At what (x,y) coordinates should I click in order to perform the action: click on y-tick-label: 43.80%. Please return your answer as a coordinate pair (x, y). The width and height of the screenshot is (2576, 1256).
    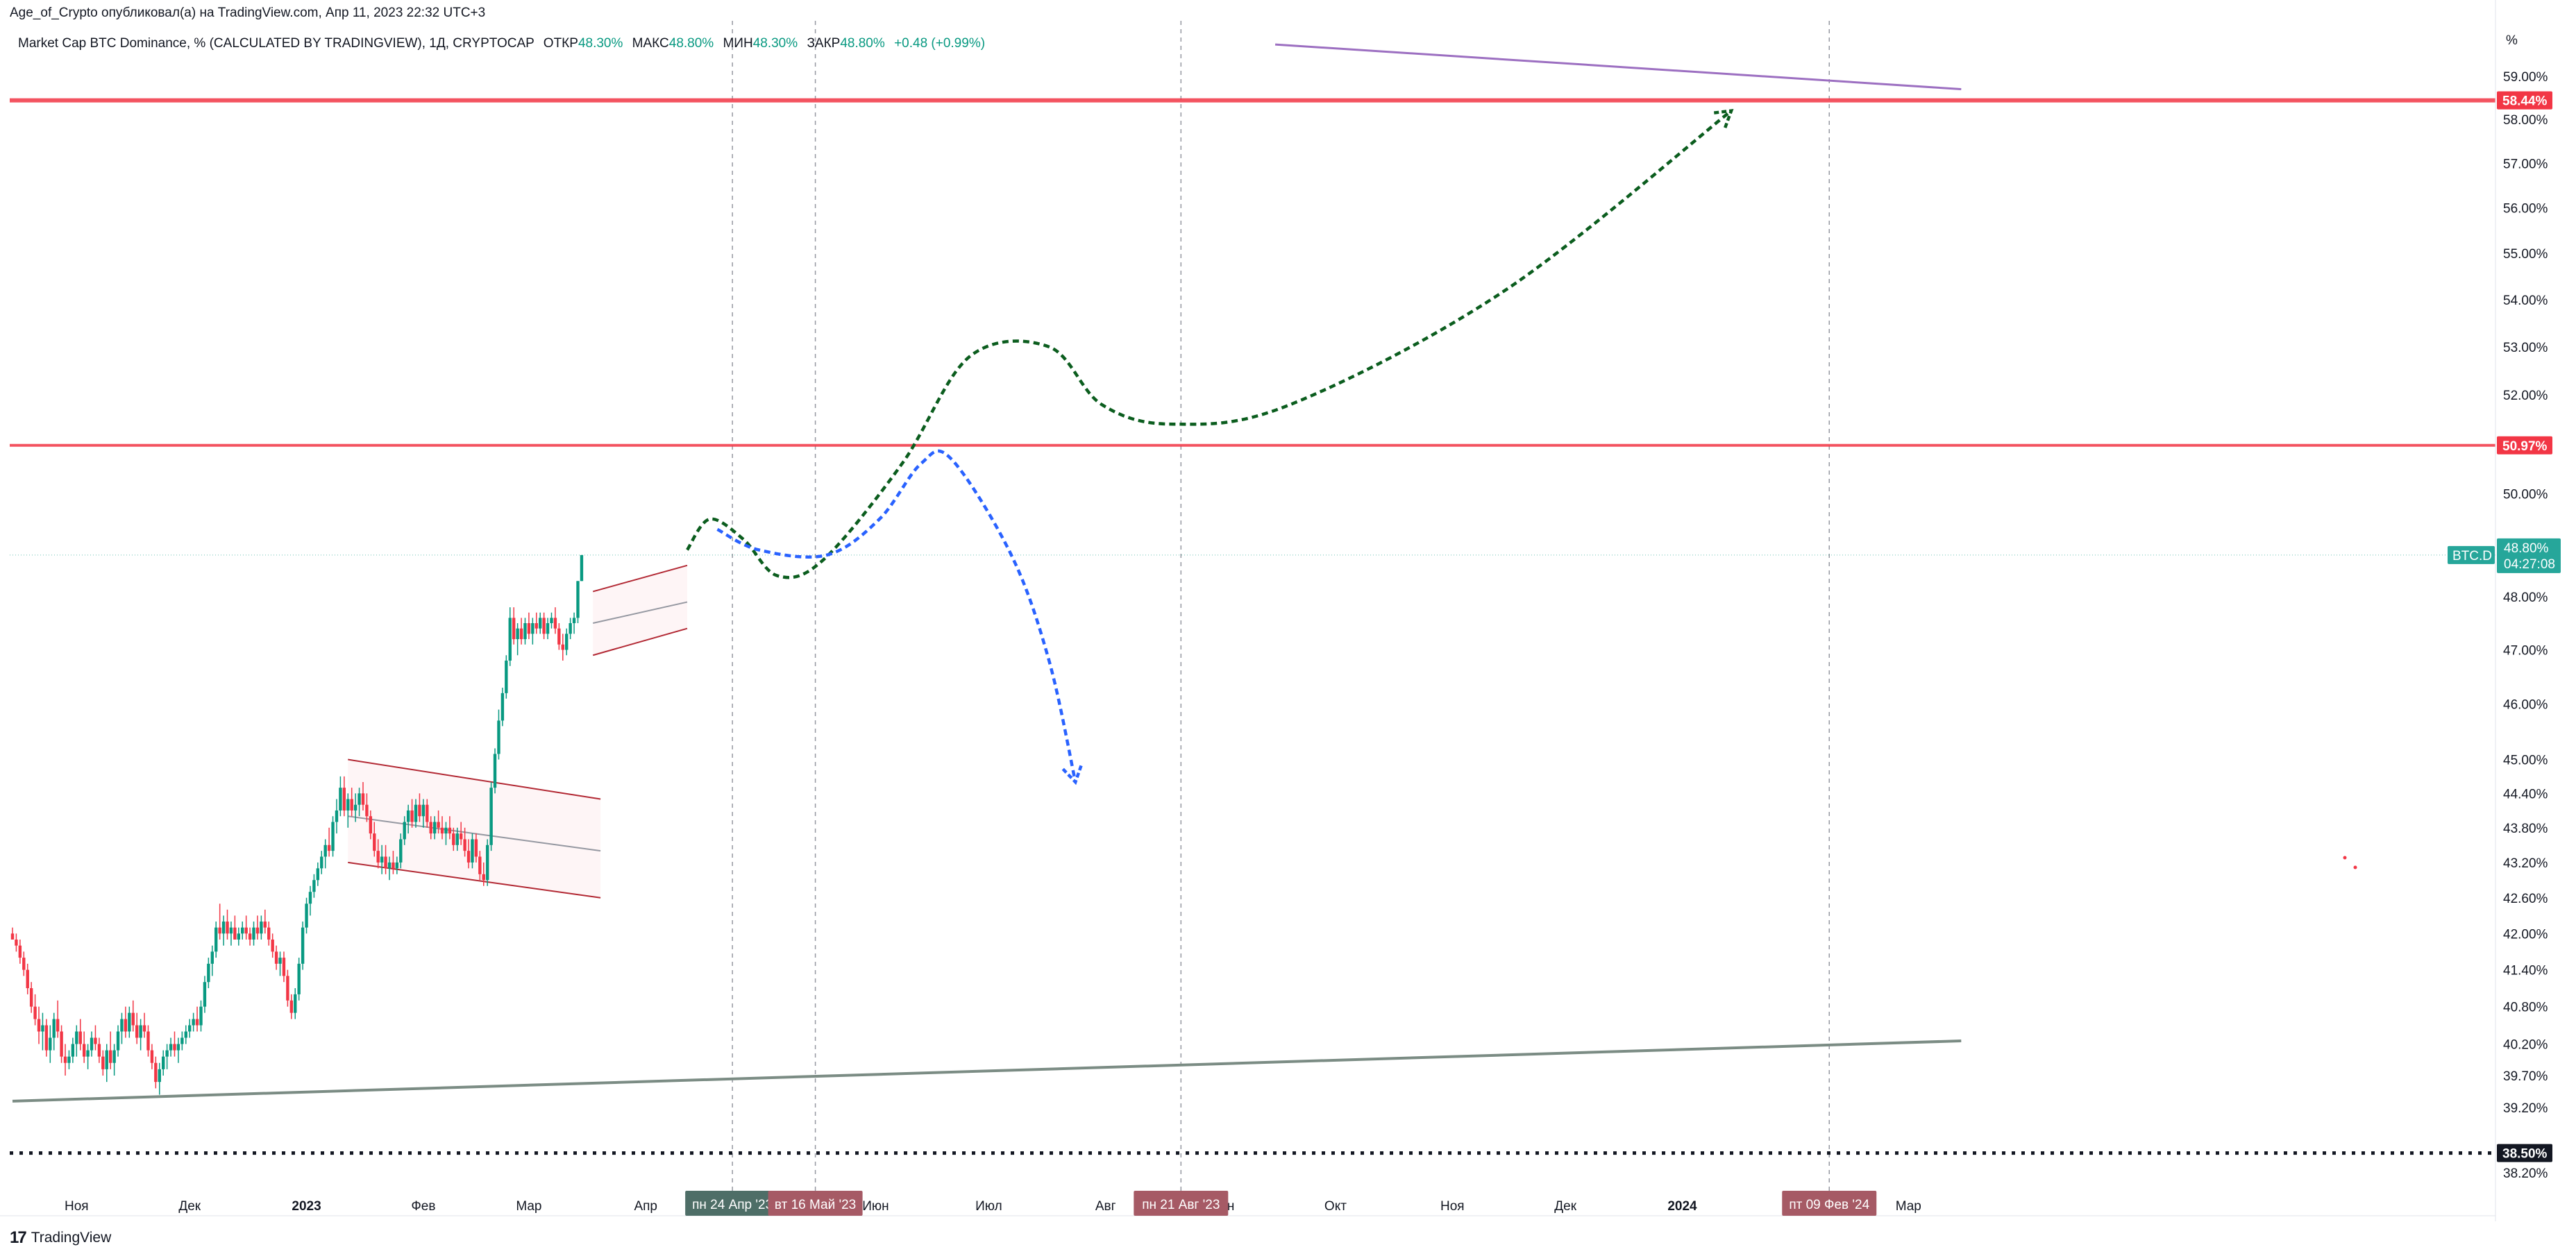
    Looking at the image, I should click on (2525, 829).